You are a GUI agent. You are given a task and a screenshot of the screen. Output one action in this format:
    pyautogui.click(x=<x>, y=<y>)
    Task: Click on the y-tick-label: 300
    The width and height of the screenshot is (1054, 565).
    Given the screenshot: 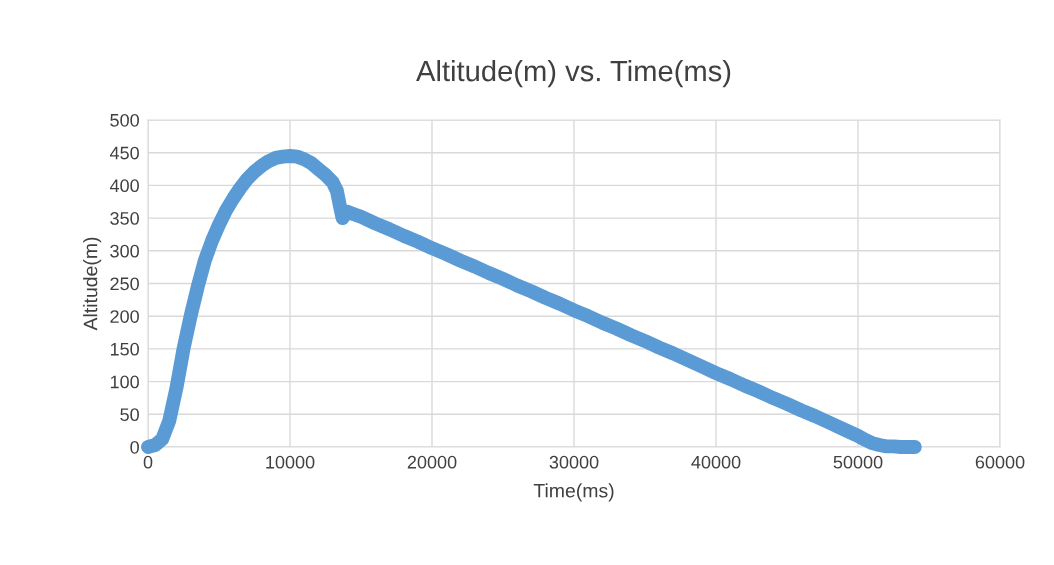 What is the action you would take?
    pyautogui.click(x=124, y=251)
    